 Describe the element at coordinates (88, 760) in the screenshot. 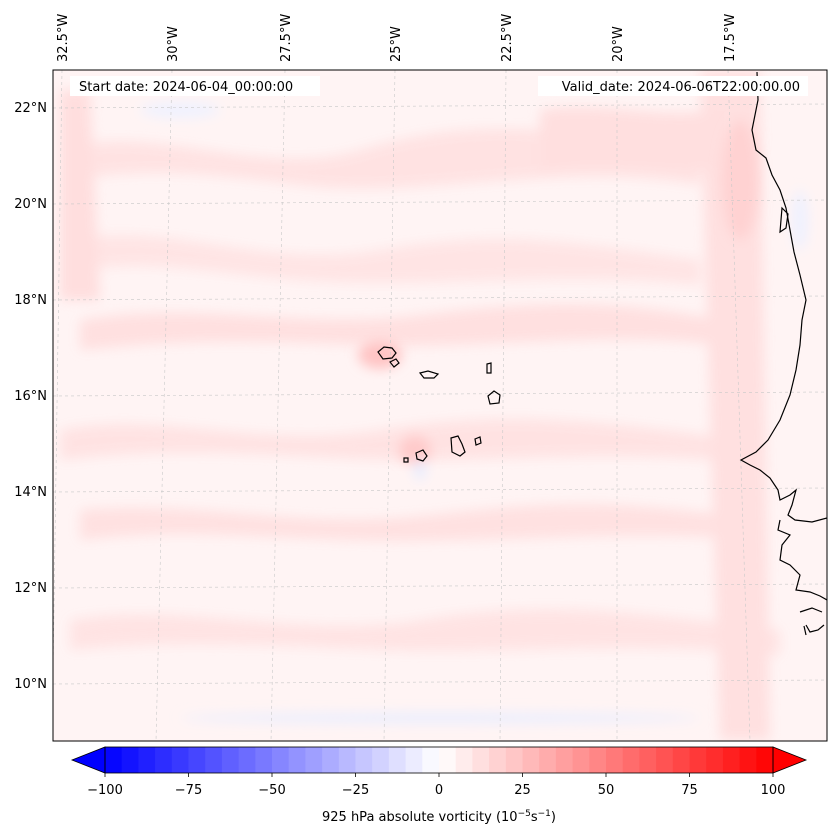

I see `colorbar-extend-min` at that location.